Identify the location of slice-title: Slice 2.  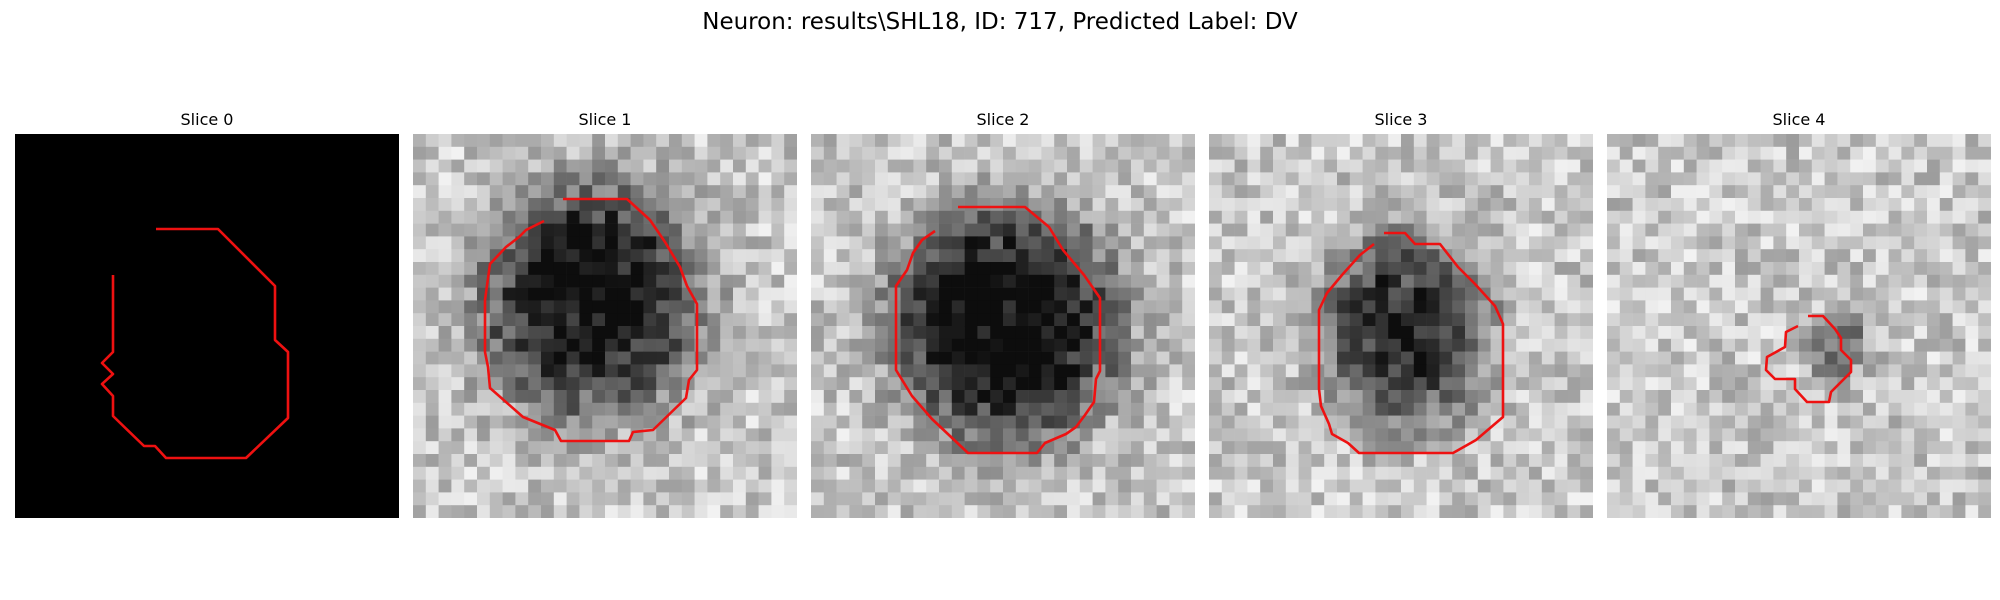
(1003, 119).